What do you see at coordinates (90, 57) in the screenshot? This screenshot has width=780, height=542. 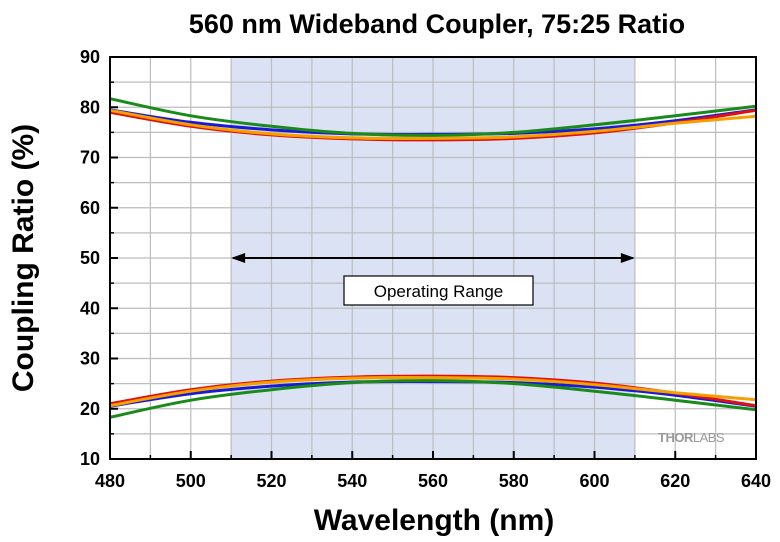 I see `y-tick-label: 90` at bounding box center [90, 57].